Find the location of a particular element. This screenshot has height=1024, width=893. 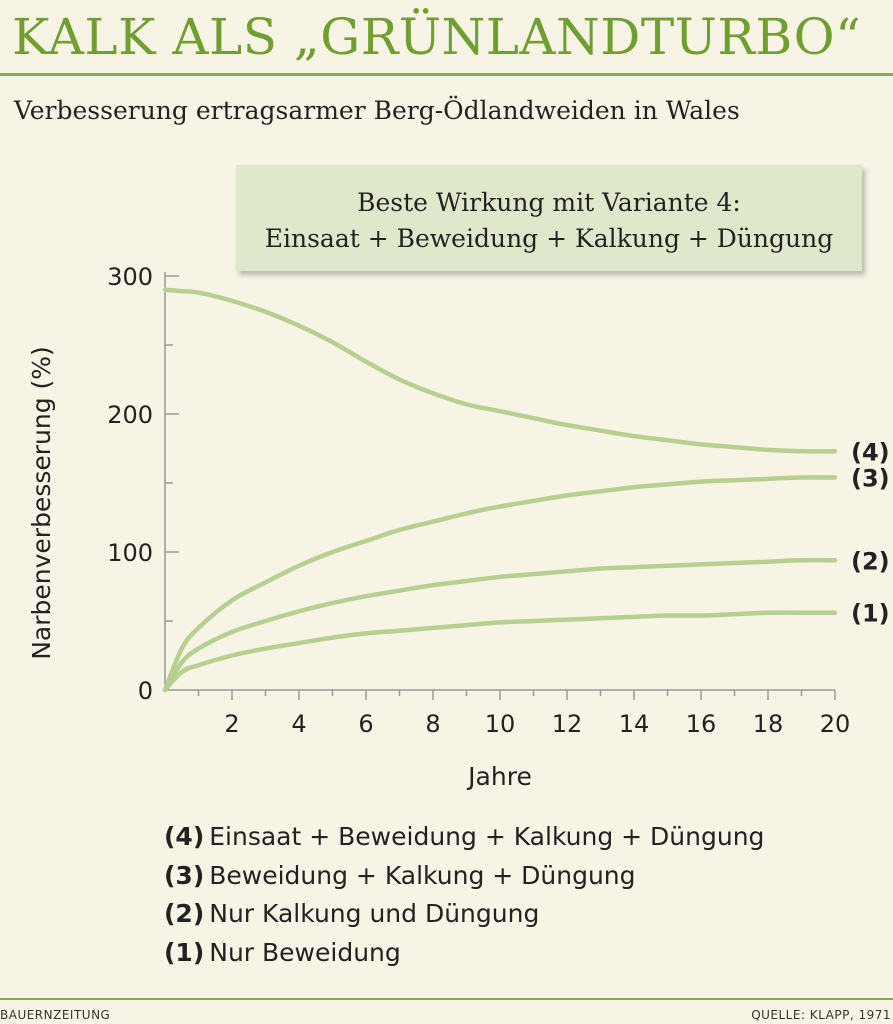

x-tick-label: 18 is located at coordinates (768, 724).